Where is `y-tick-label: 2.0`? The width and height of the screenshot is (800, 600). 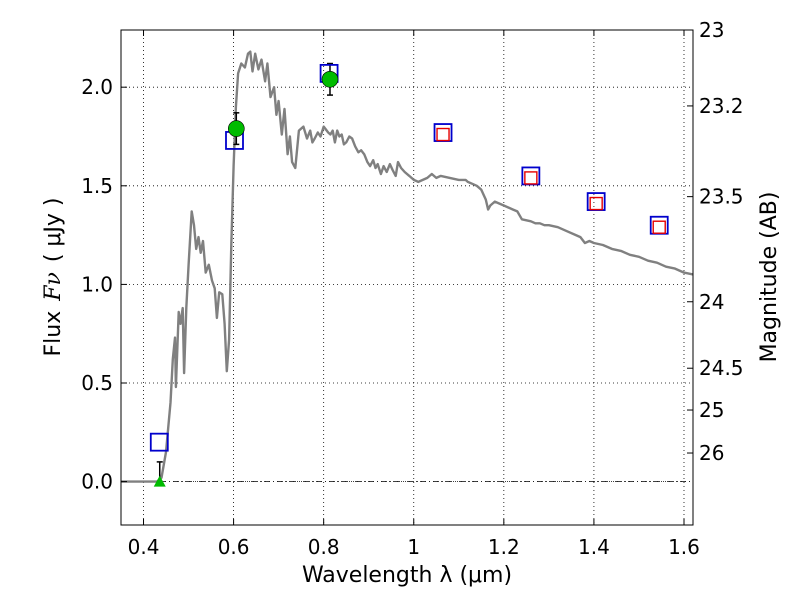
y-tick-label: 2.0 is located at coordinates (97, 87).